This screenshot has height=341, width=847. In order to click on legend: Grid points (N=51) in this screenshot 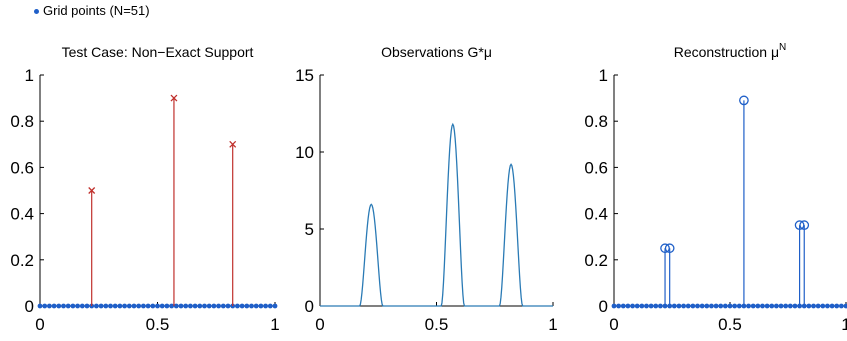, I will do `click(92, 10)`.